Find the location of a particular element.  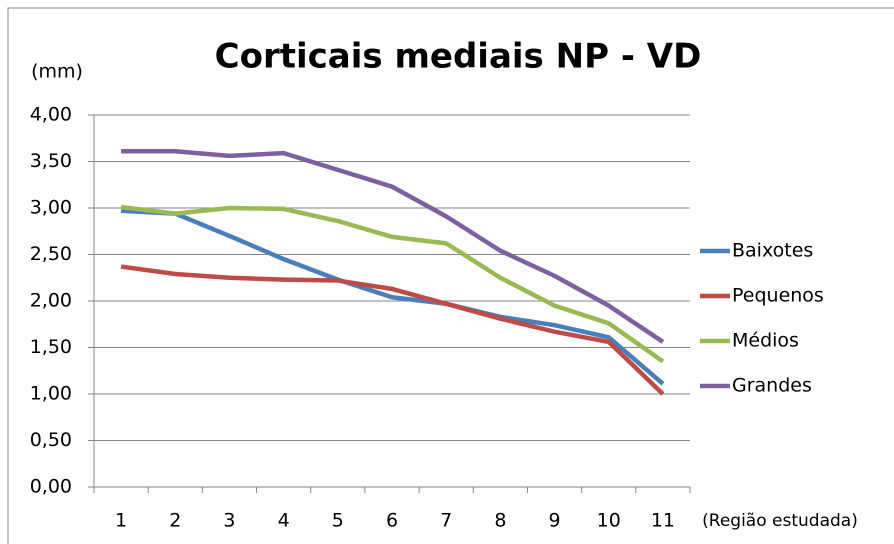

y-tick-label: 1,00 is located at coordinates (51, 394).